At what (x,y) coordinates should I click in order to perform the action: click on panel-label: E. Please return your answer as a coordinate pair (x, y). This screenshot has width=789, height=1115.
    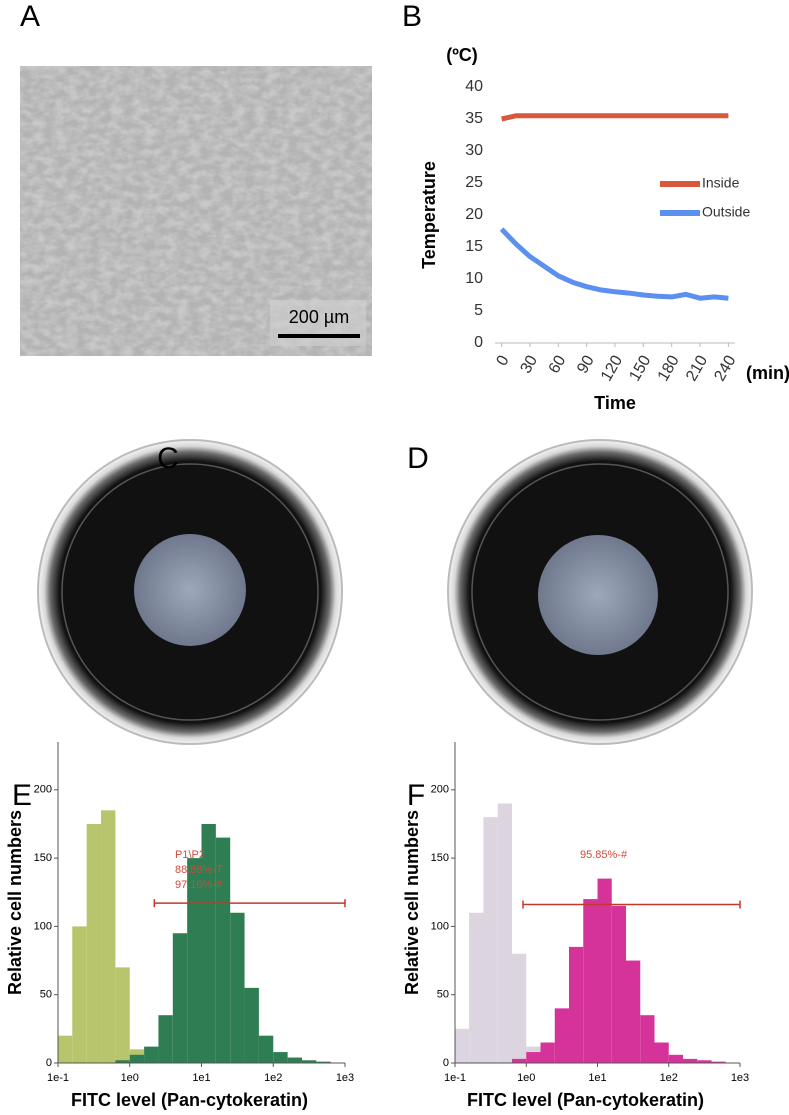
    Looking at the image, I should click on (22, 795).